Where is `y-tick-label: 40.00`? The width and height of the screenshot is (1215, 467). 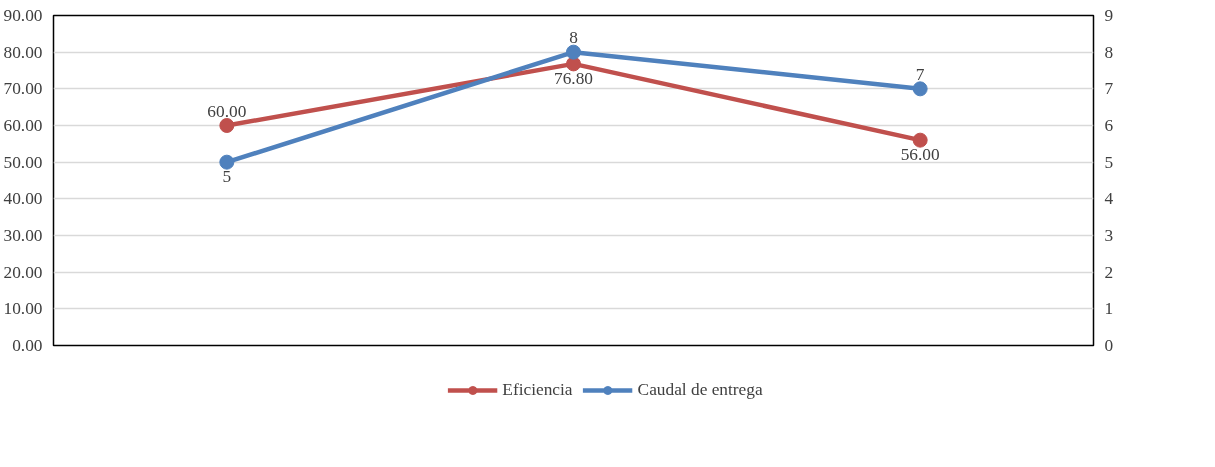
y-tick-label: 40.00 is located at coordinates (23, 199).